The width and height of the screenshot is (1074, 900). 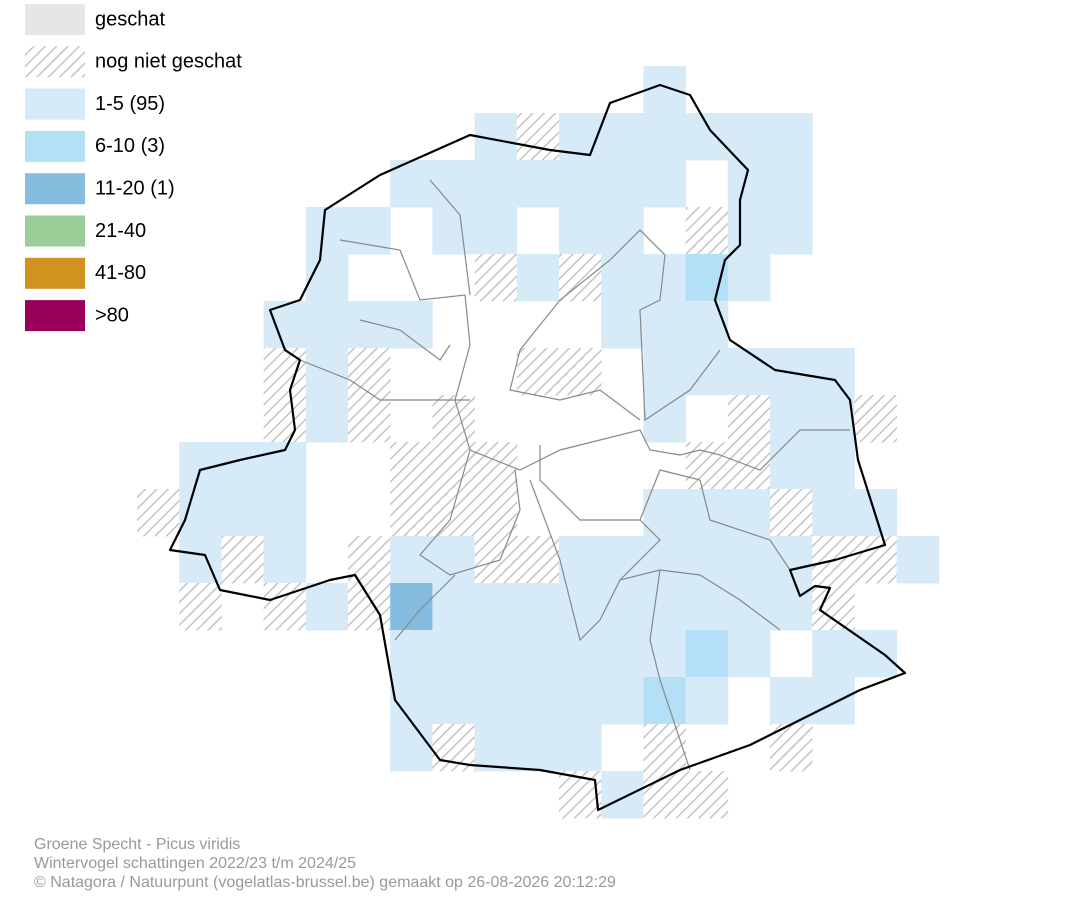 I want to click on footer-line: Groene Specht - Picus viridis, so click(x=137, y=844).